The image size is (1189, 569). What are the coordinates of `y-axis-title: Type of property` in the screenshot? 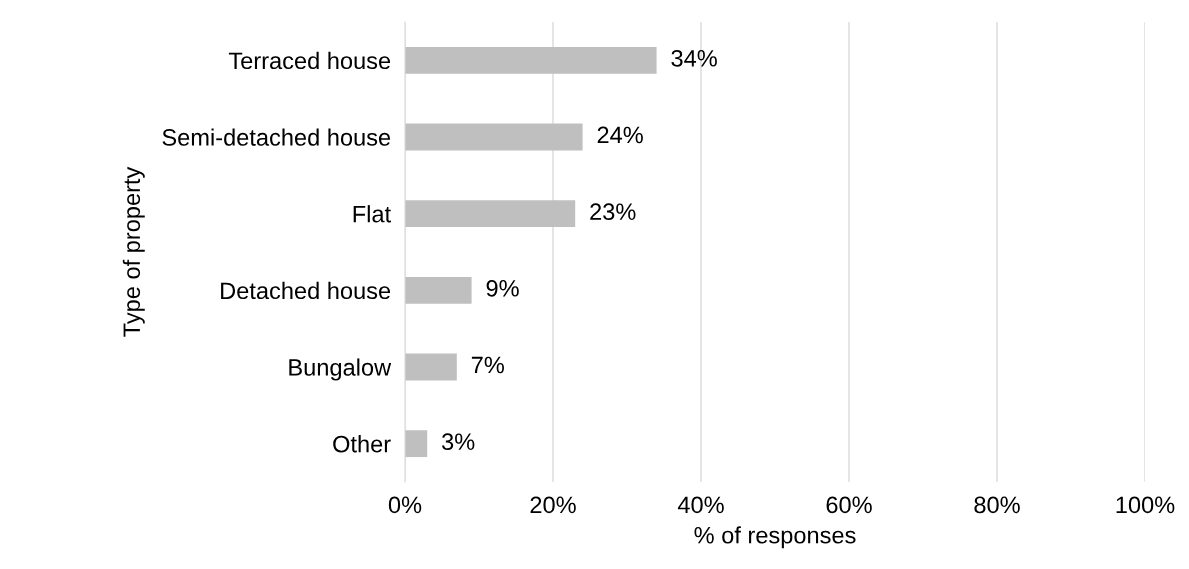 It's located at (133, 251).